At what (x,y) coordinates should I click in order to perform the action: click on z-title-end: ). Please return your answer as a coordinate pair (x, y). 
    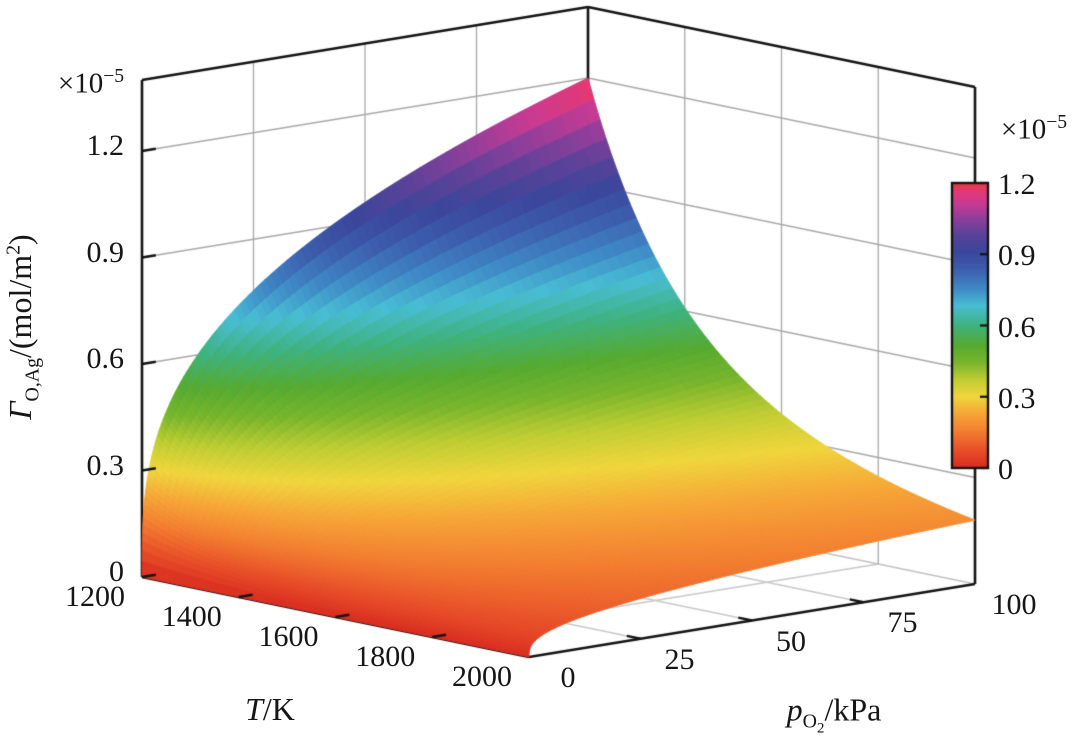
    Looking at the image, I should click on (20, 239).